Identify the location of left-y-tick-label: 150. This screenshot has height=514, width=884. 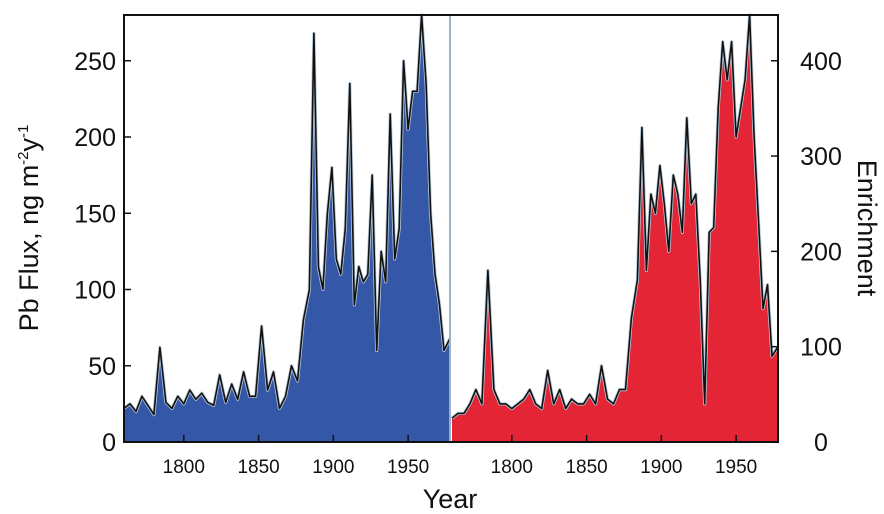
(95, 214).